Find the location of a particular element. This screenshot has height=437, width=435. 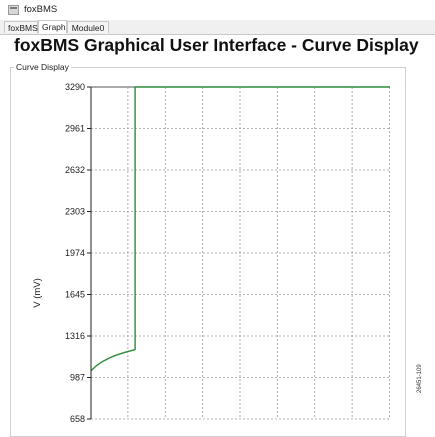

y-tick-labels: 3290 2961 2632 2303 1974 1645 1316 987 658 is located at coordinates (78, 253).